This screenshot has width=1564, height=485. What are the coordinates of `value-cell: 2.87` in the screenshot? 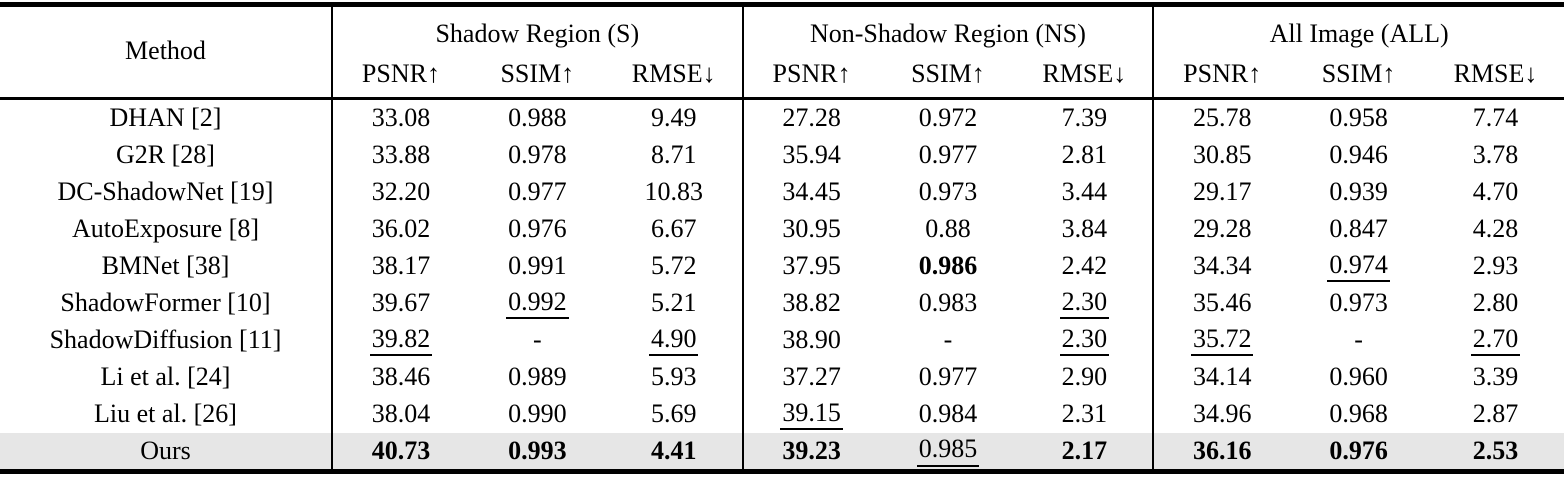 It's located at (1495, 414).